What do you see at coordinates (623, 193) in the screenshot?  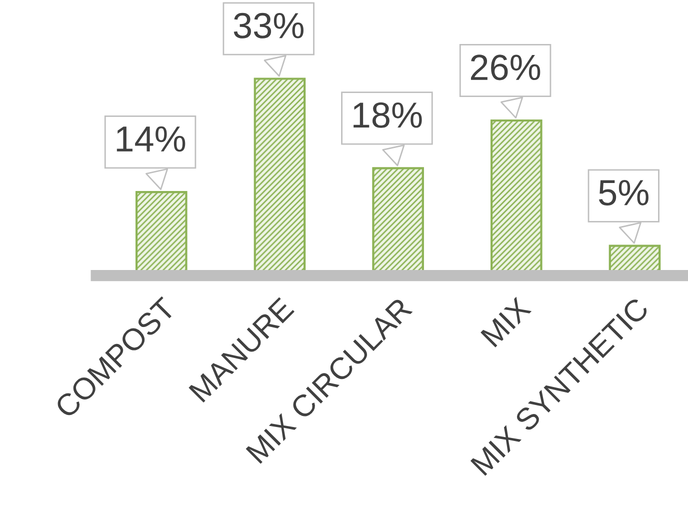 I see `data-label: 5%` at bounding box center [623, 193].